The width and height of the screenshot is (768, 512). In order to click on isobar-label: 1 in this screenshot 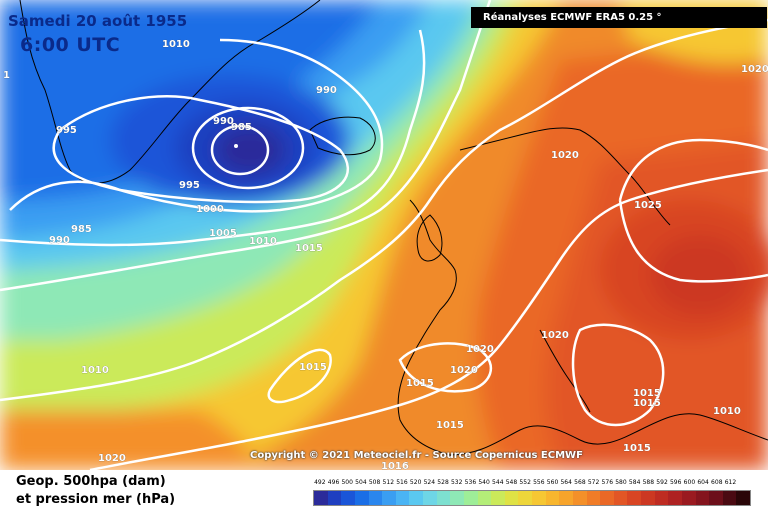, I will do `click(6, 75)`.